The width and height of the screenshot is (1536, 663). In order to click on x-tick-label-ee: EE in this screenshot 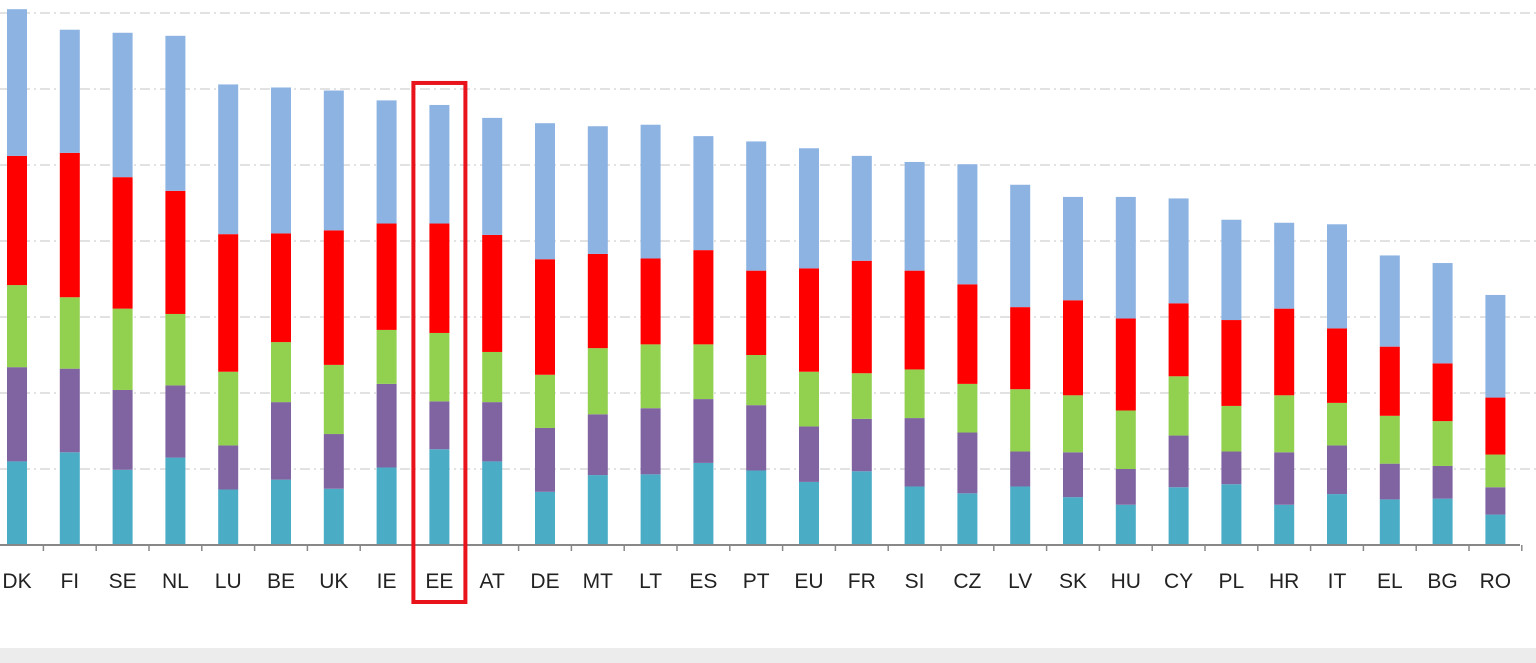, I will do `click(439, 581)`.